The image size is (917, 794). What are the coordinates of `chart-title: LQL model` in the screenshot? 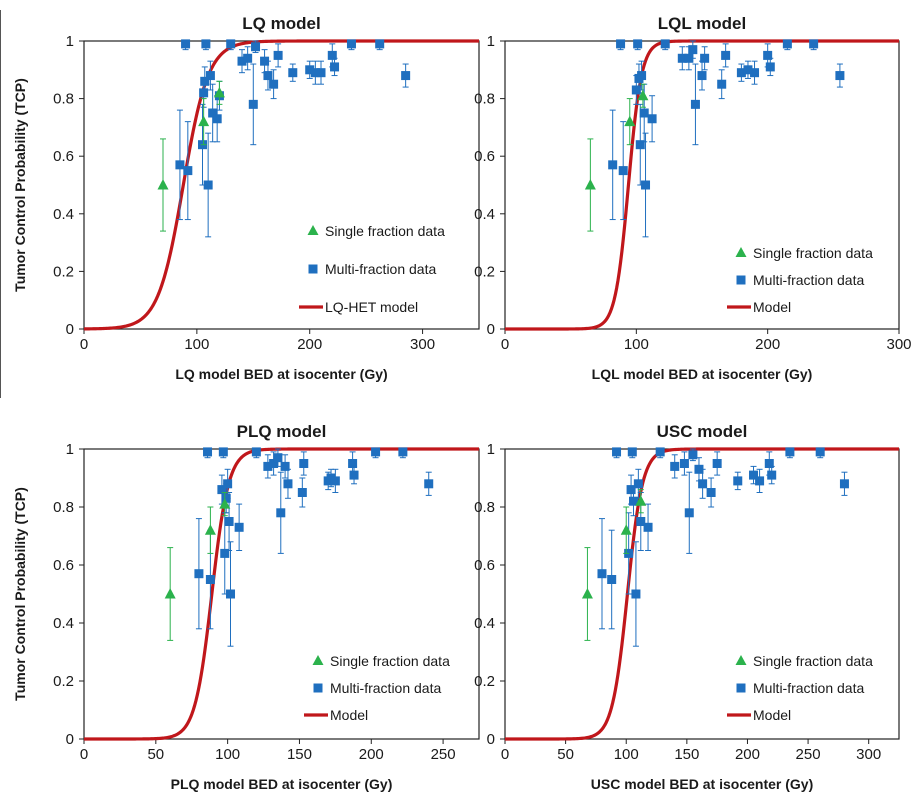 It's located at (702, 23).